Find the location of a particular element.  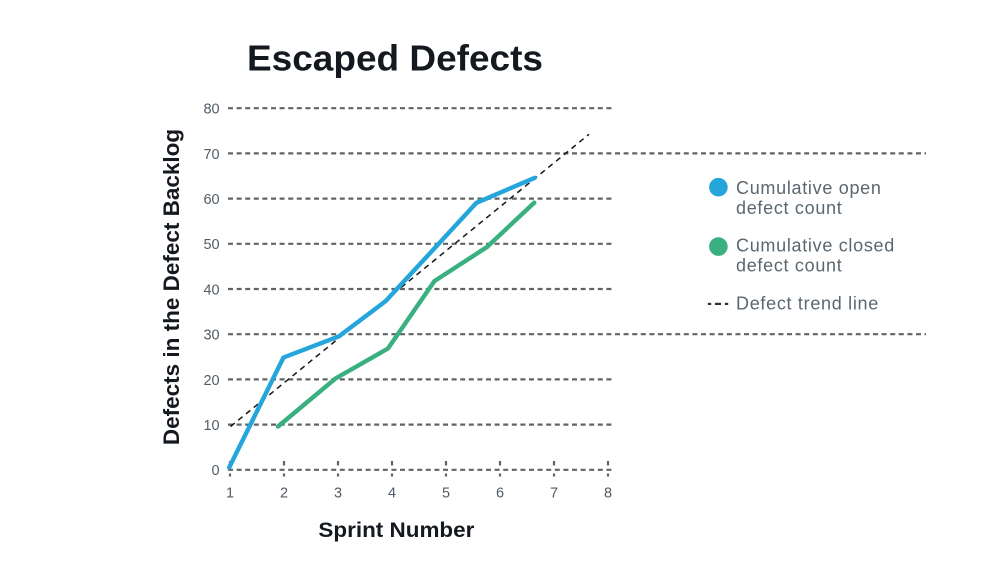

svg-text: 0 is located at coordinates (216, 471).